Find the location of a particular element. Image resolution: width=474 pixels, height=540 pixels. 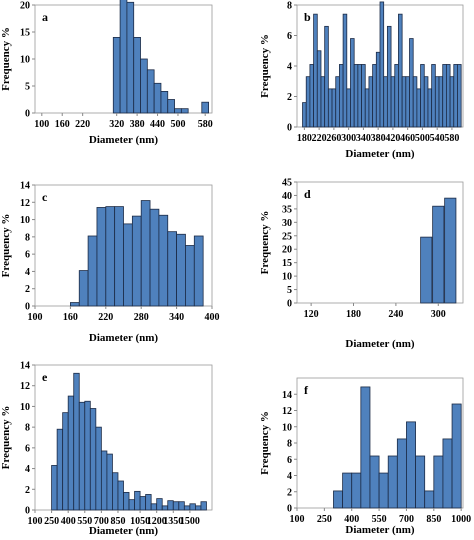

y-tick-label: 20 is located at coordinates (287, 250).